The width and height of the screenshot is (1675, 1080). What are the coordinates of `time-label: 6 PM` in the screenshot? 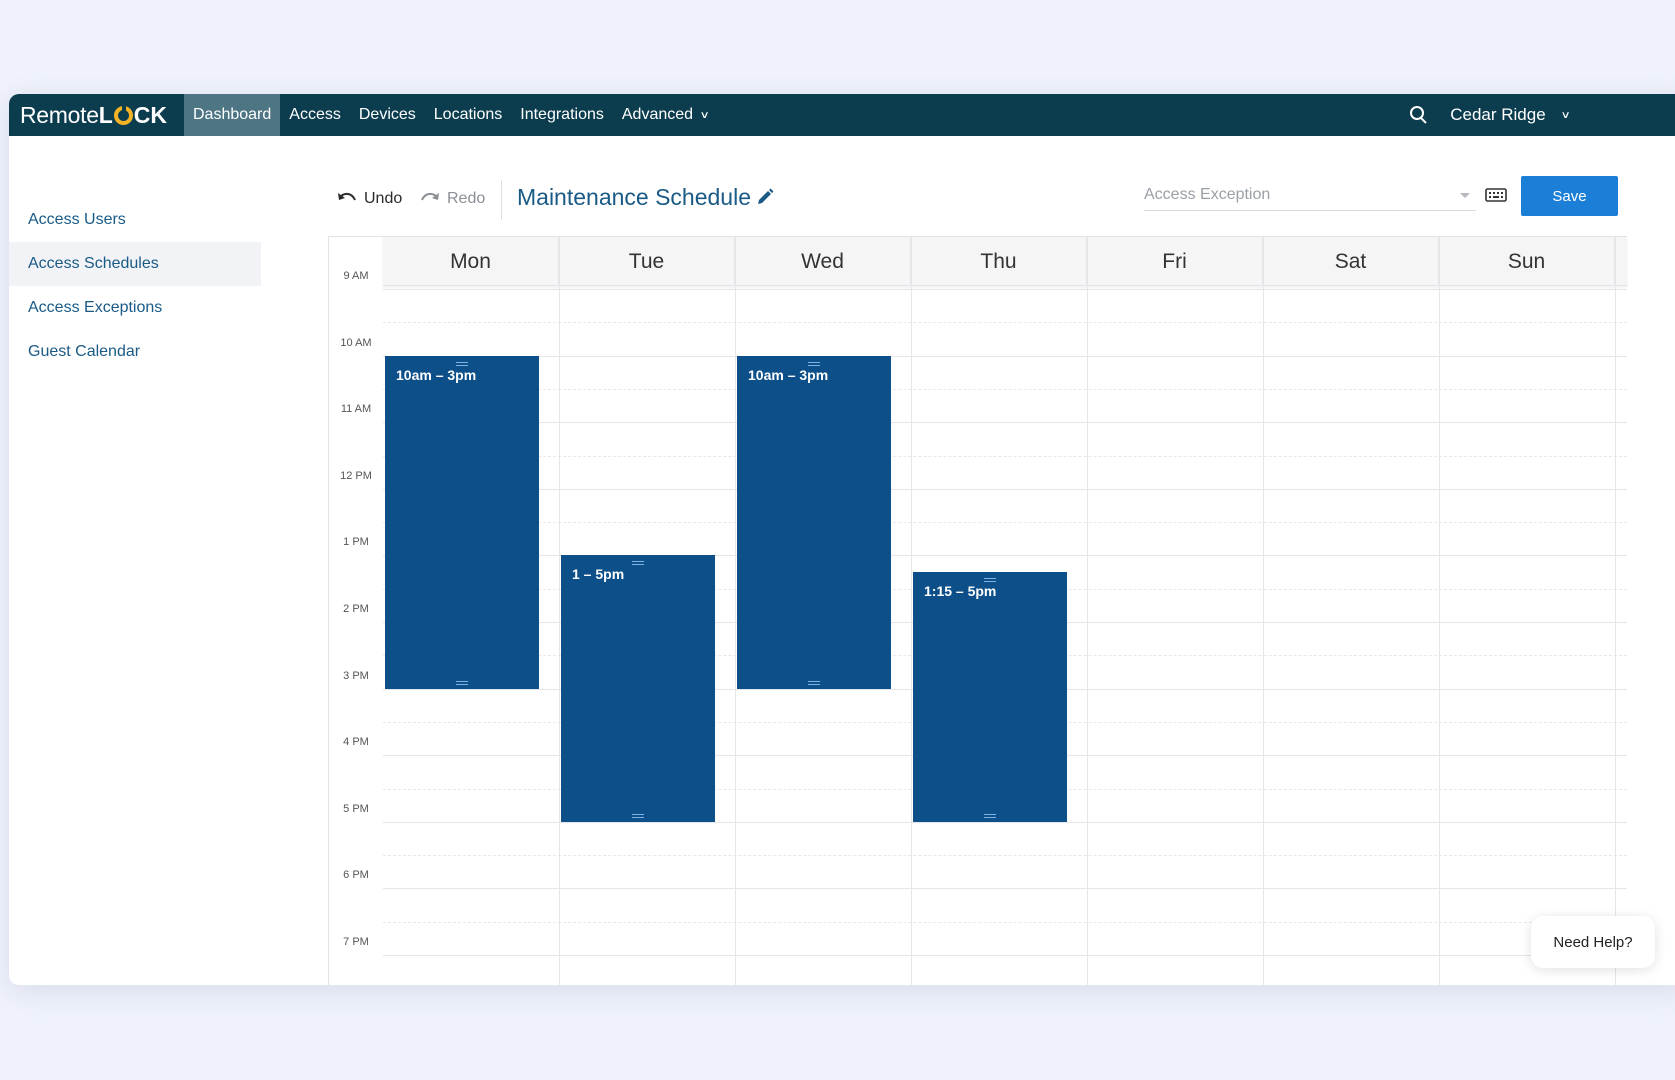 It's located at (356, 875).